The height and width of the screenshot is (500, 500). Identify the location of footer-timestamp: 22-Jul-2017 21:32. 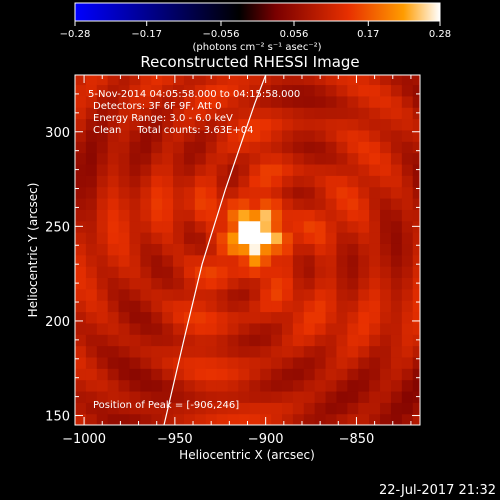
(437, 490).